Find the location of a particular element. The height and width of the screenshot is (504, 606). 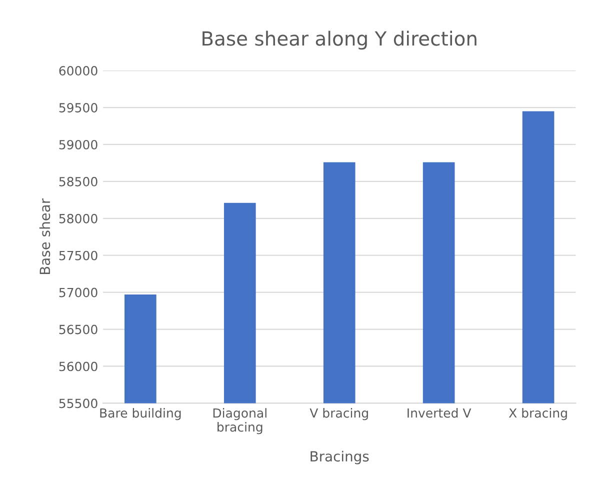

y-axis-title: Base shear is located at coordinates (44, 236).